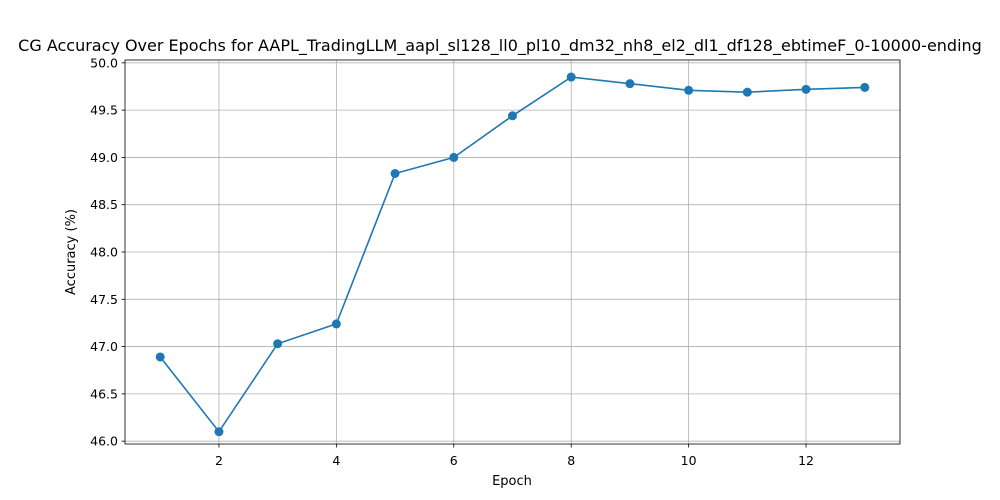 This screenshot has height=500, width=1000. What do you see at coordinates (104, 62) in the screenshot?
I see `y-tick-label: 50.0` at bounding box center [104, 62].